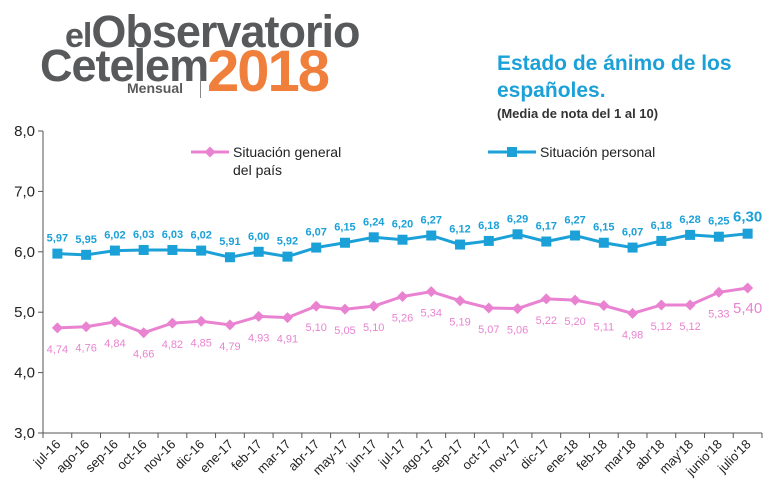 The image size is (770, 499). Describe the element at coordinates (459, 230) in the screenshot. I see `data-label-personal: 6,12` at that location.